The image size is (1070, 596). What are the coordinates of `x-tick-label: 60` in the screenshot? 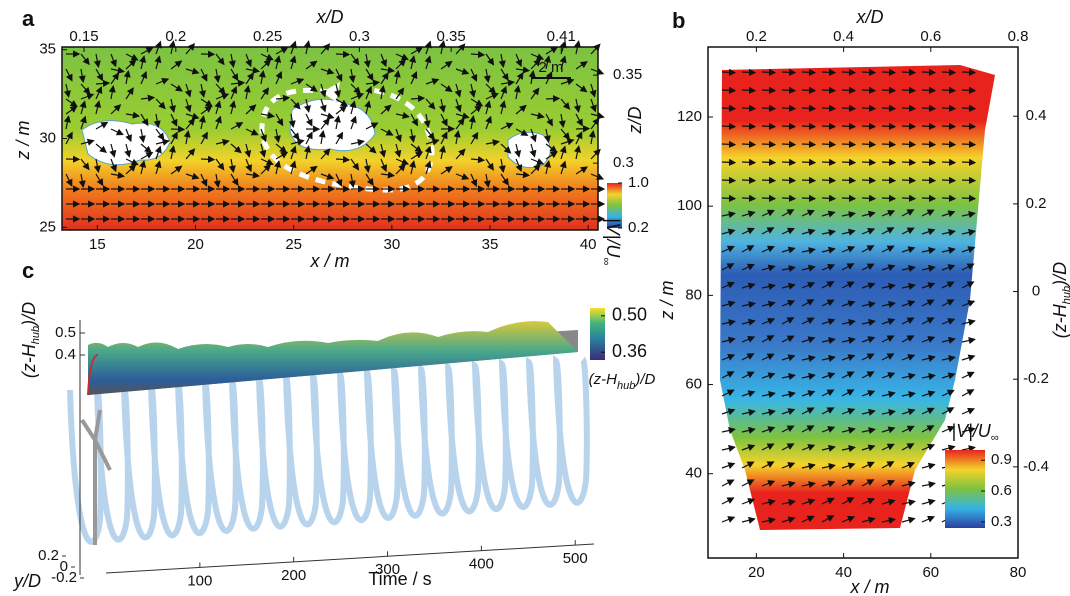 It's located at (930, 572).